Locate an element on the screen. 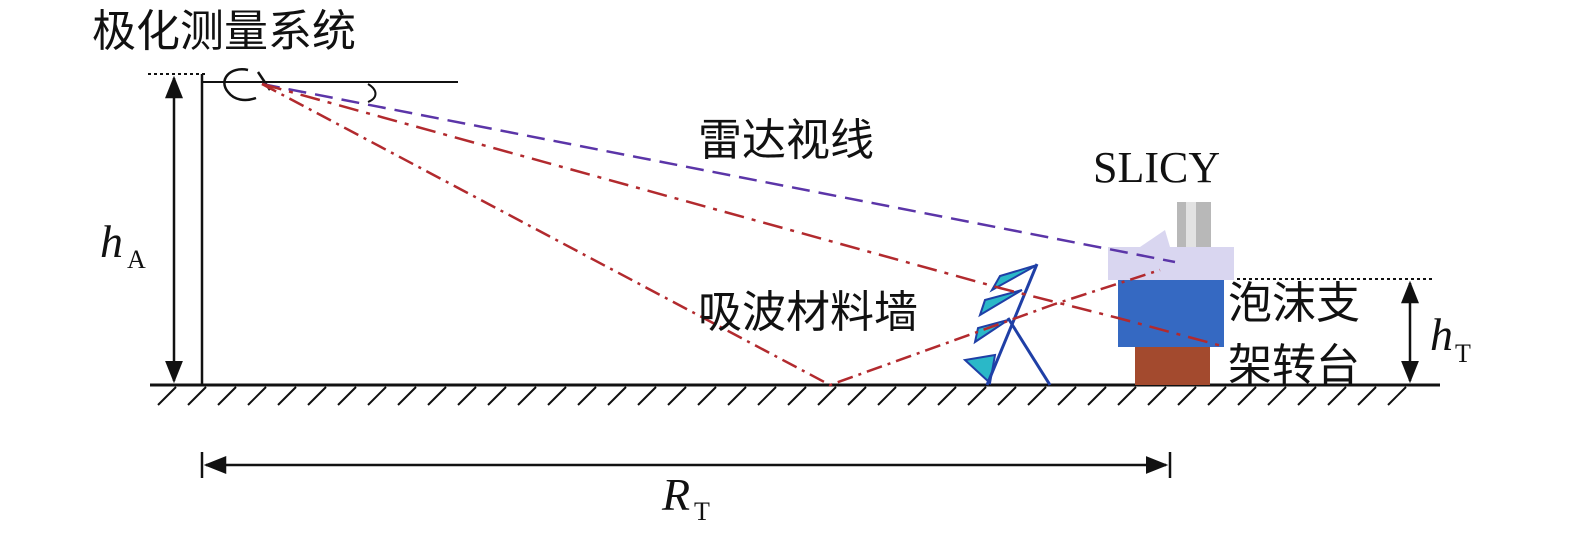  radar-los-label: 雷达视线 is located at coordinates (786, 140).